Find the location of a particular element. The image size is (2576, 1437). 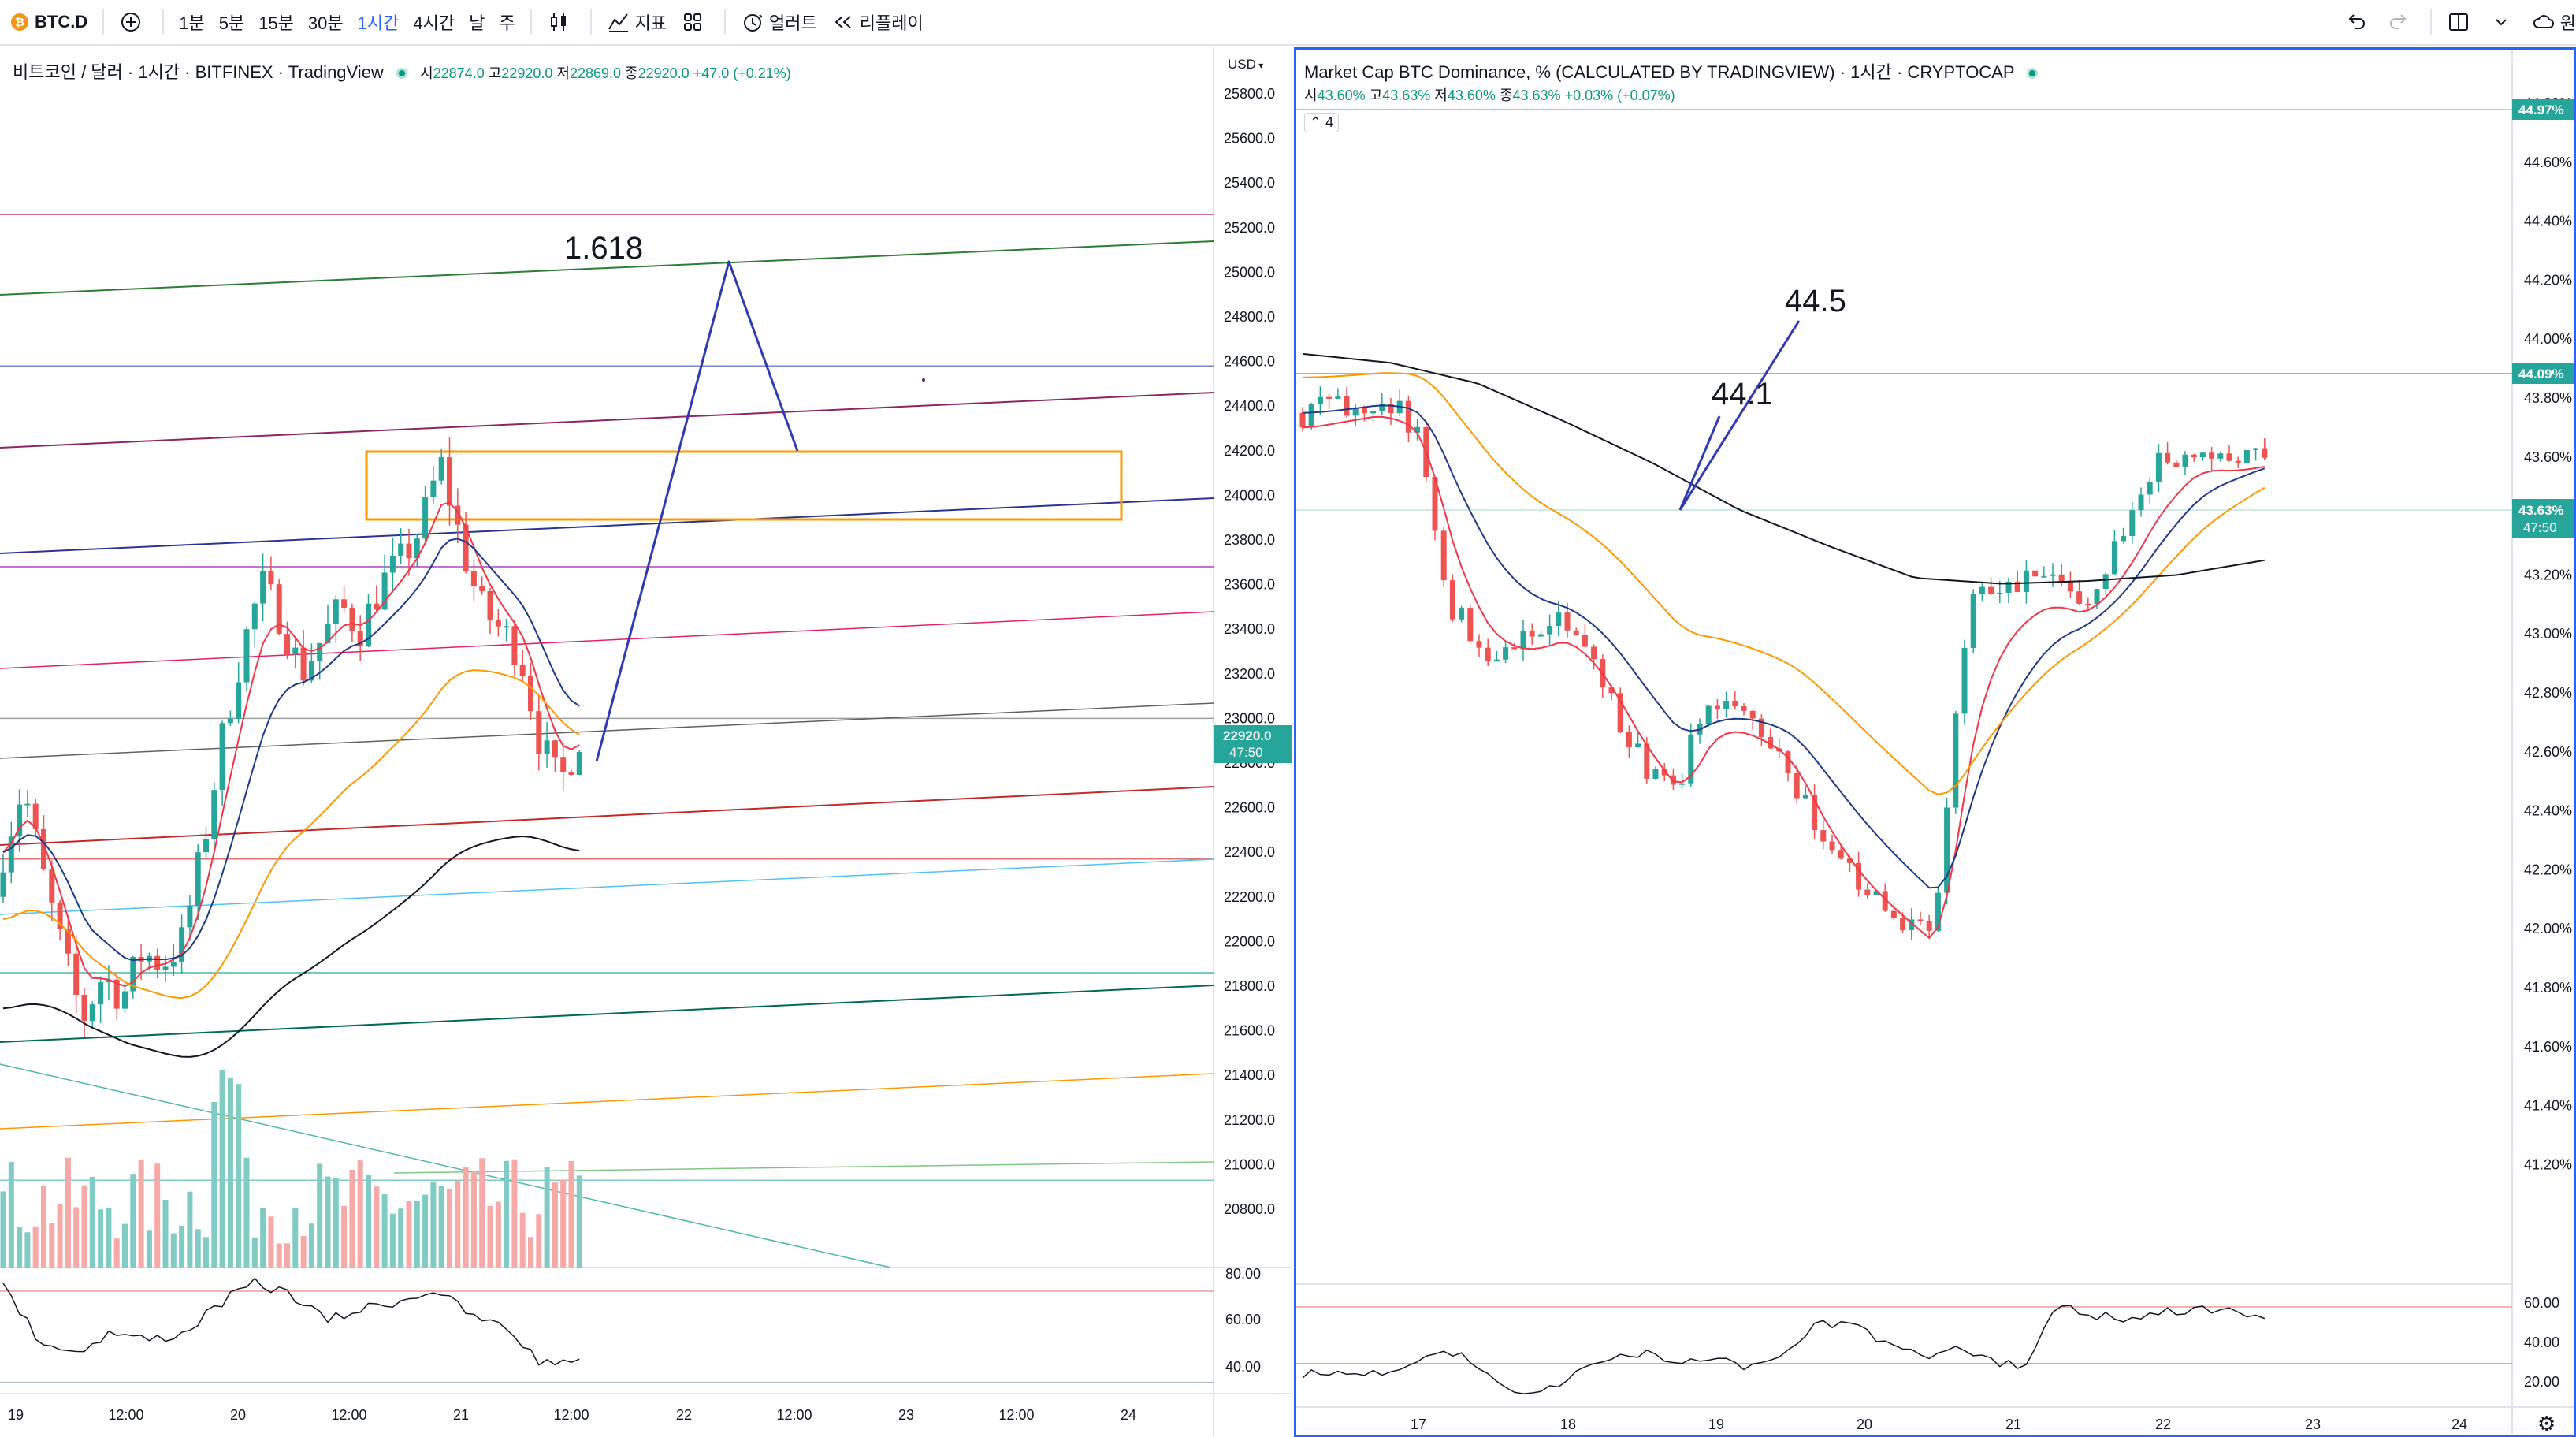

symbol-search-button: ₿ BTC.D is located at coordinates (47, 22).